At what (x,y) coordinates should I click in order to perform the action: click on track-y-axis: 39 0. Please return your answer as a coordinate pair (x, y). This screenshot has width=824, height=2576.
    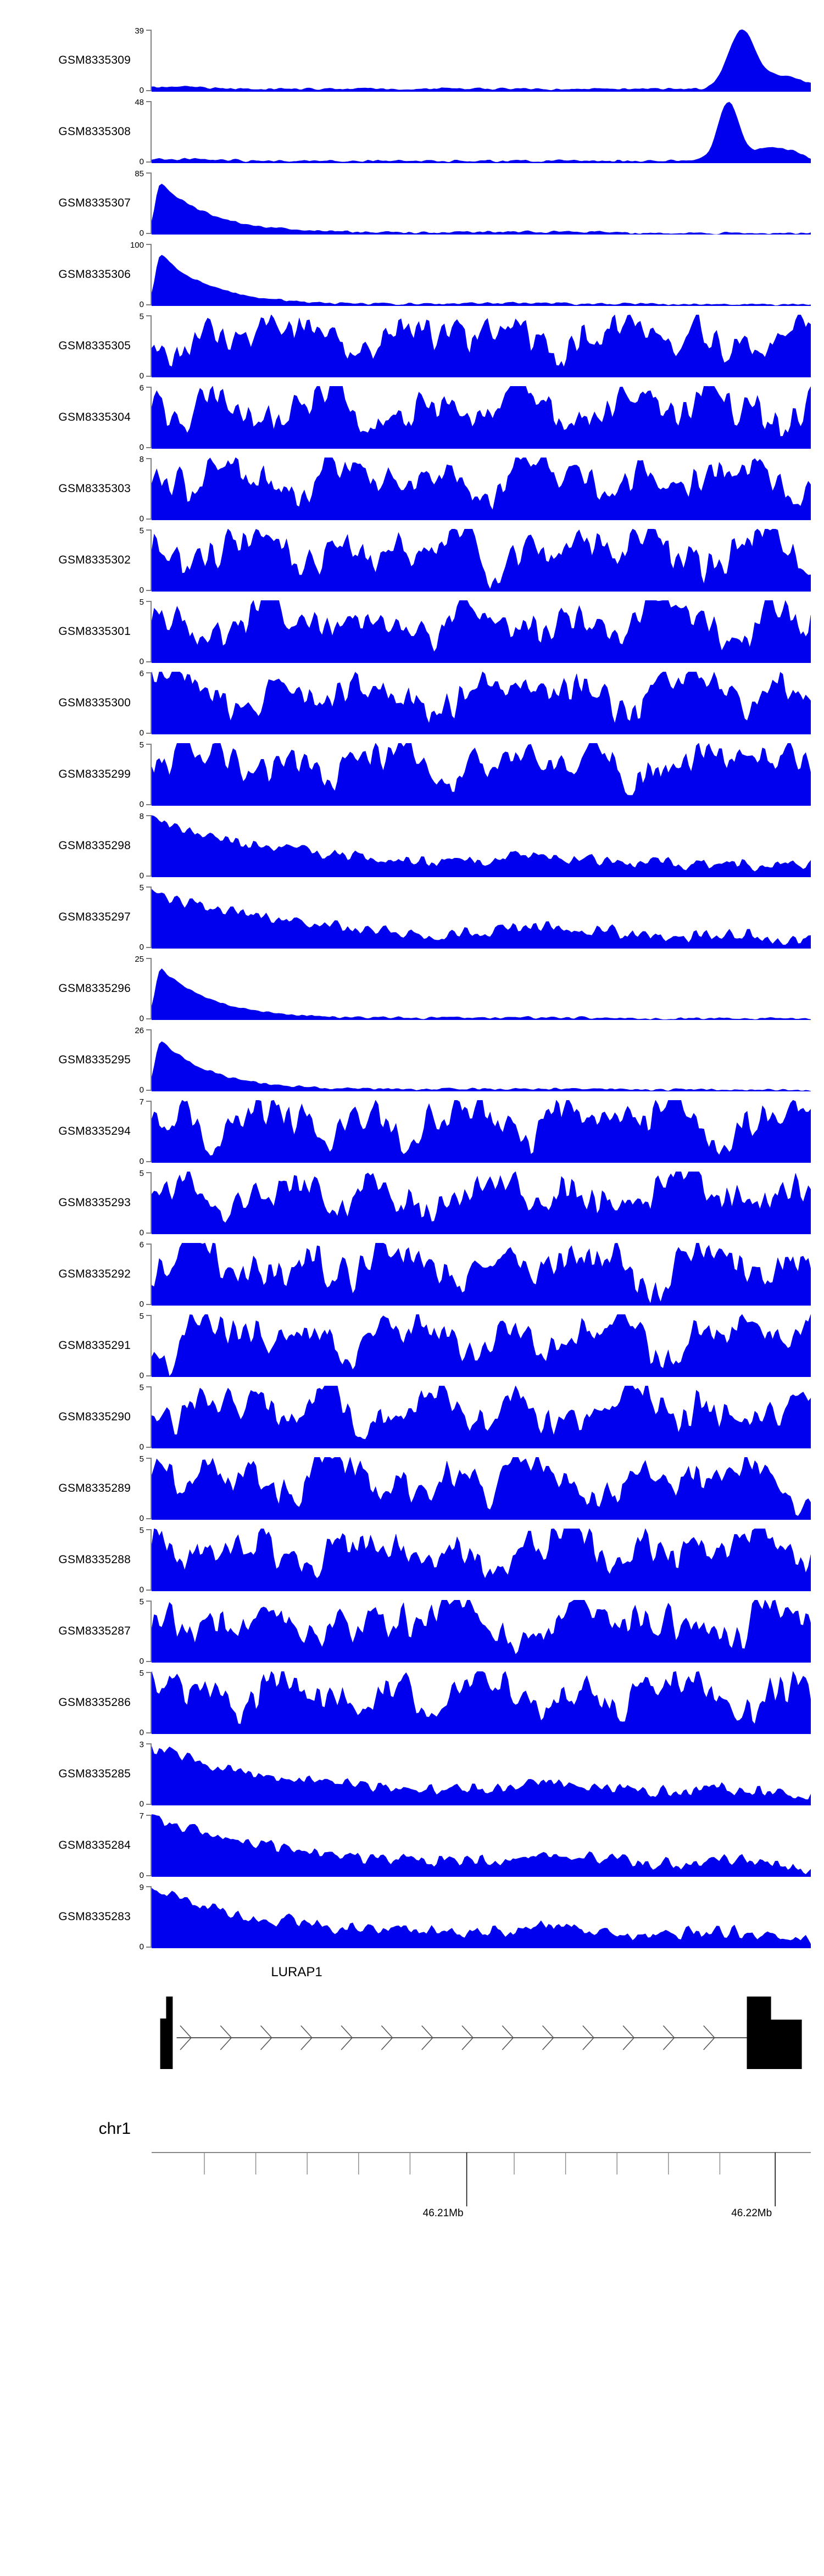
    Looking at the image, I should click on (143, 61).